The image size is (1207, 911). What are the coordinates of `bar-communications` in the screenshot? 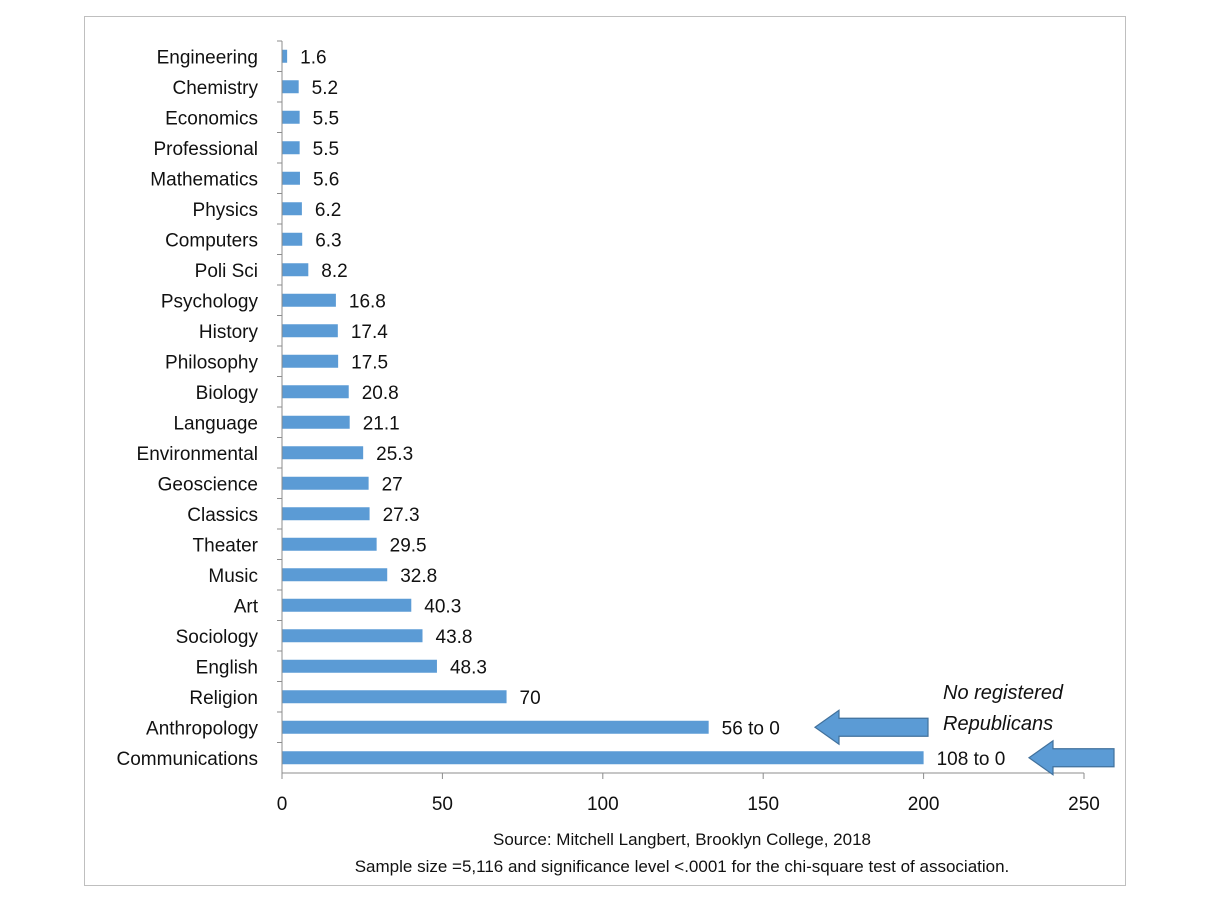 It's located at (603, 758).